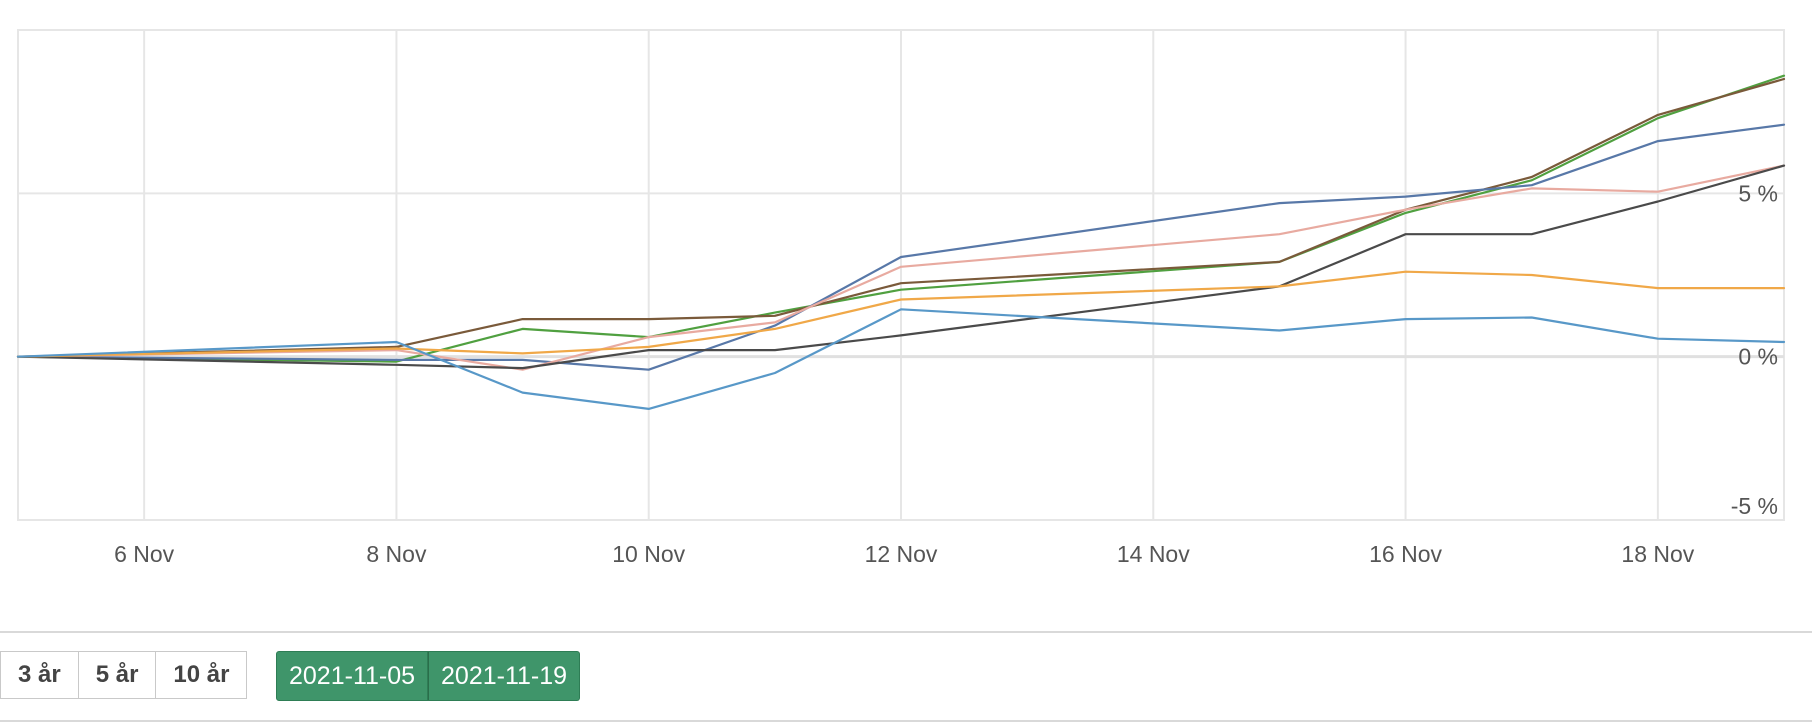  I want to click on x-tick-label: 6 Nov, so click(144, 554).